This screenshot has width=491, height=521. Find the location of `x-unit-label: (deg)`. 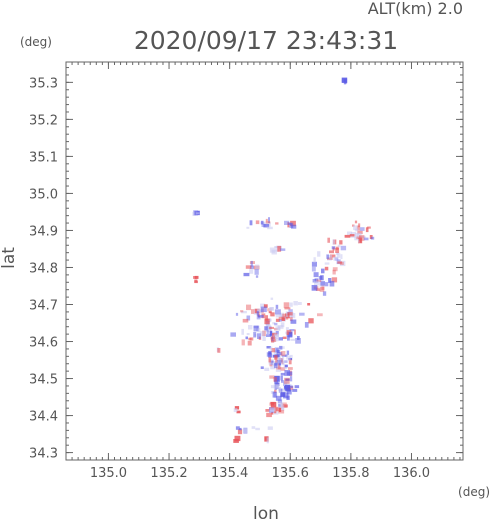

x-unit-label: (deg) is located at coordinates (474, 492).